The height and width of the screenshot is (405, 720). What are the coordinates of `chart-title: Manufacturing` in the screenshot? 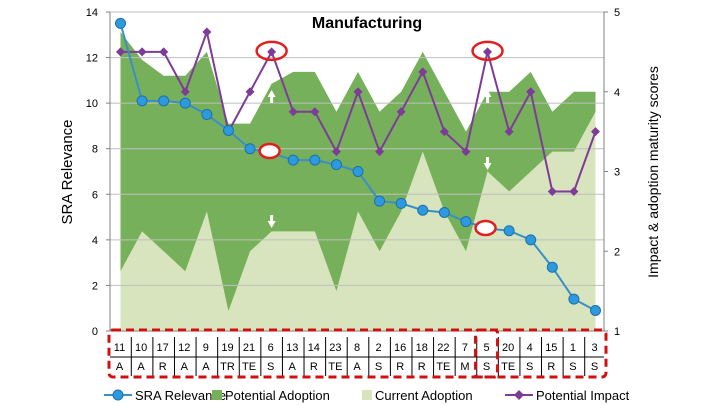 It's located at (367, 23).